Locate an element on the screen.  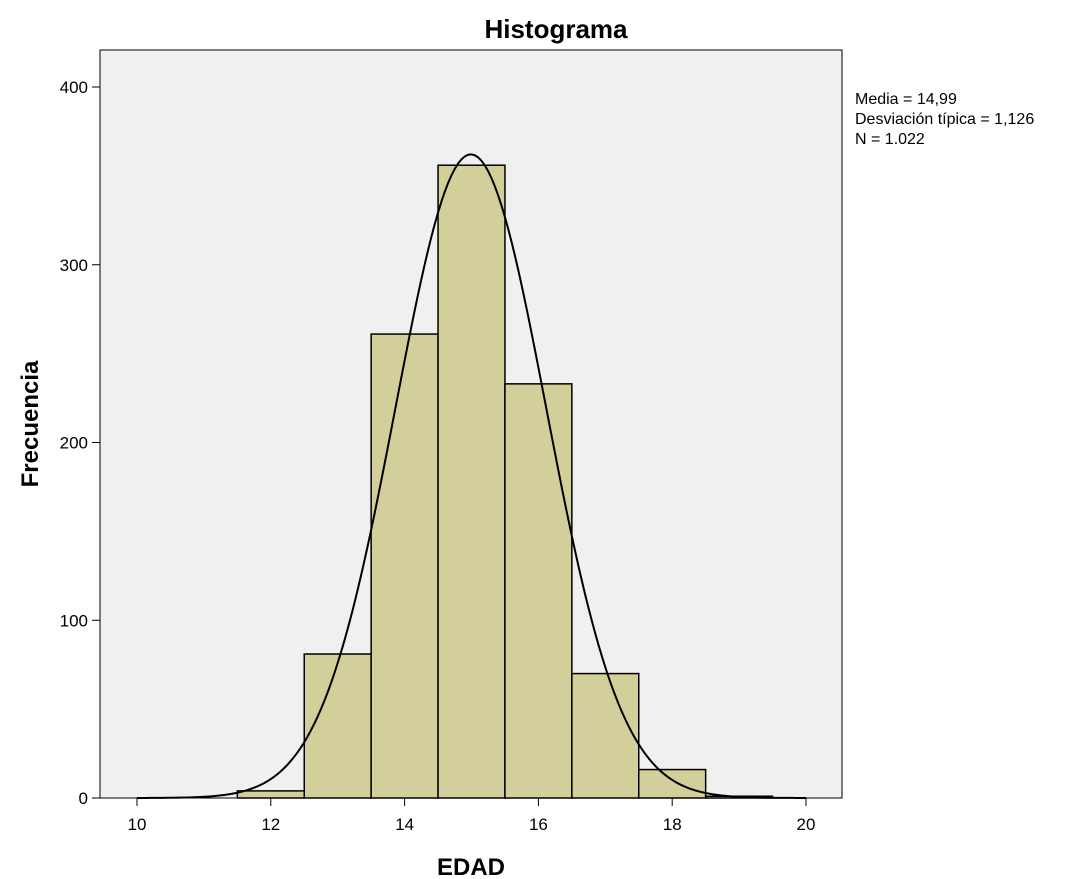
x-tick-label: 12 is located at coordinates (270, 824).